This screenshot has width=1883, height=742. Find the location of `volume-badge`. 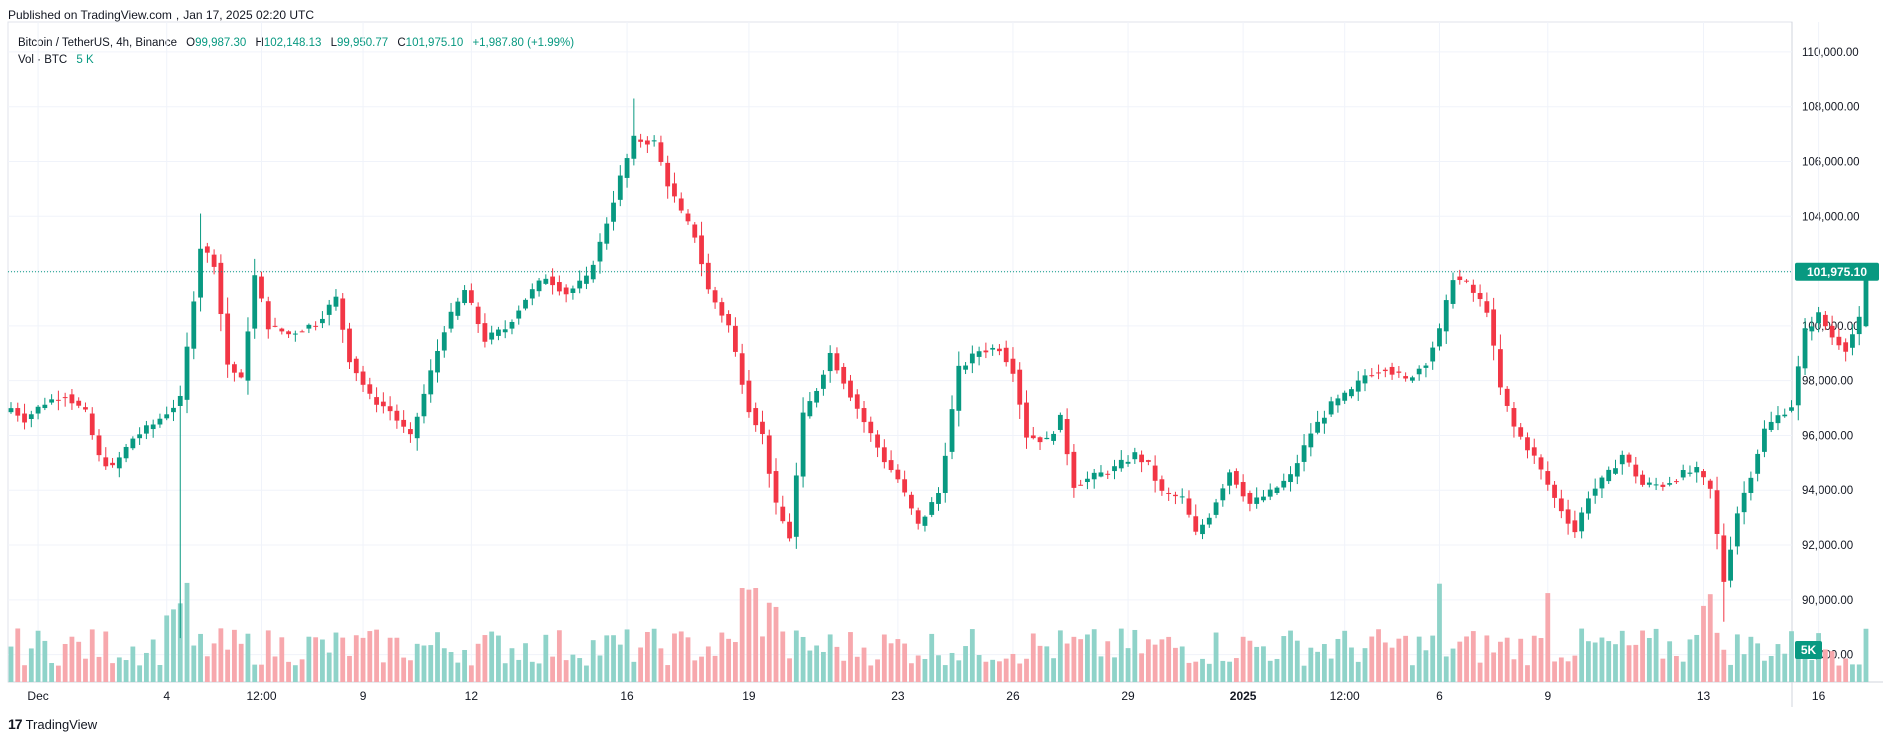

volume-badge is located at coordinates (1808, 650).